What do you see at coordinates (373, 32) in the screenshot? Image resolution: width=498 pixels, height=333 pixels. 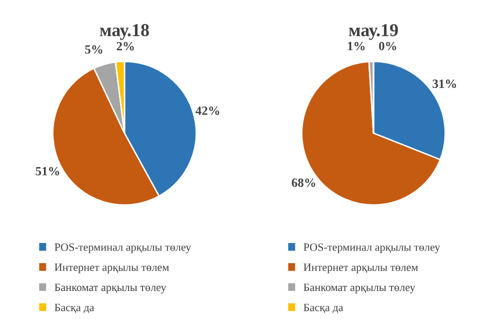 I see `chart-title: мау.19` at bounding box center [373, 32].